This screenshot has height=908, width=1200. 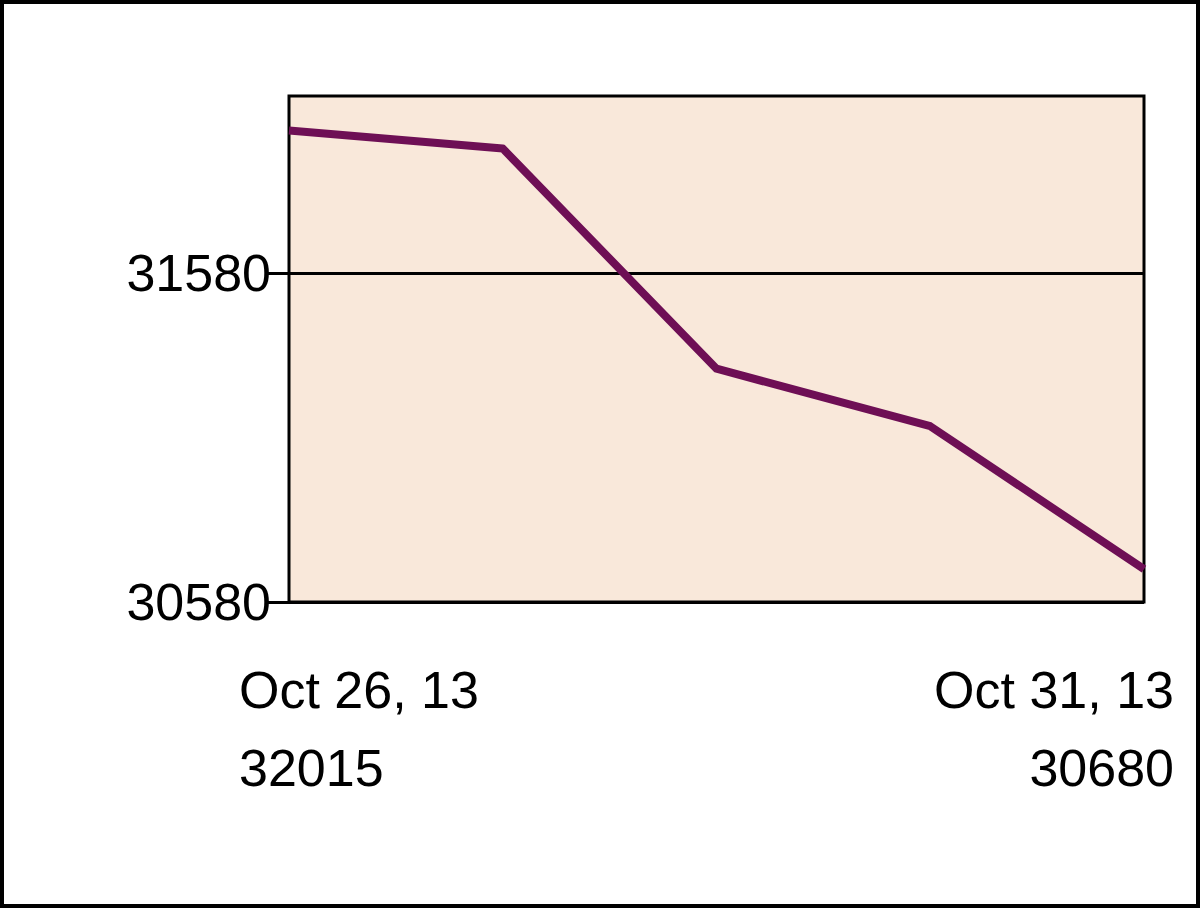 I want to click on y-tick-label: 31580, so click(x=198, y=273).